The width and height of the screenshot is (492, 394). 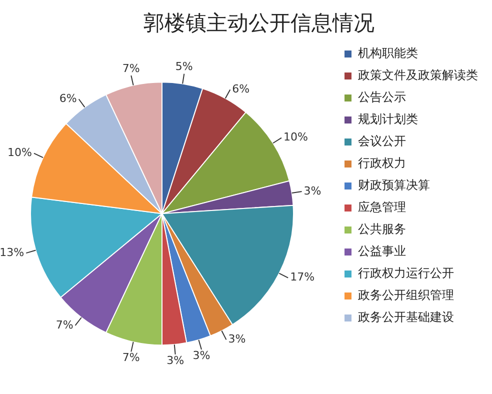 I want to click on legend-label: 行政权力运行公开, so click(x=406, y=273).